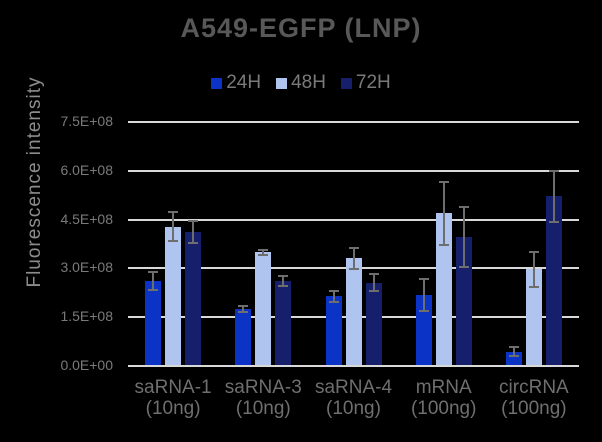  What do you see at coordinates (217, 83) in the screenshot?
I see `legend-swatch-24H` at bounding box center [217, 83].